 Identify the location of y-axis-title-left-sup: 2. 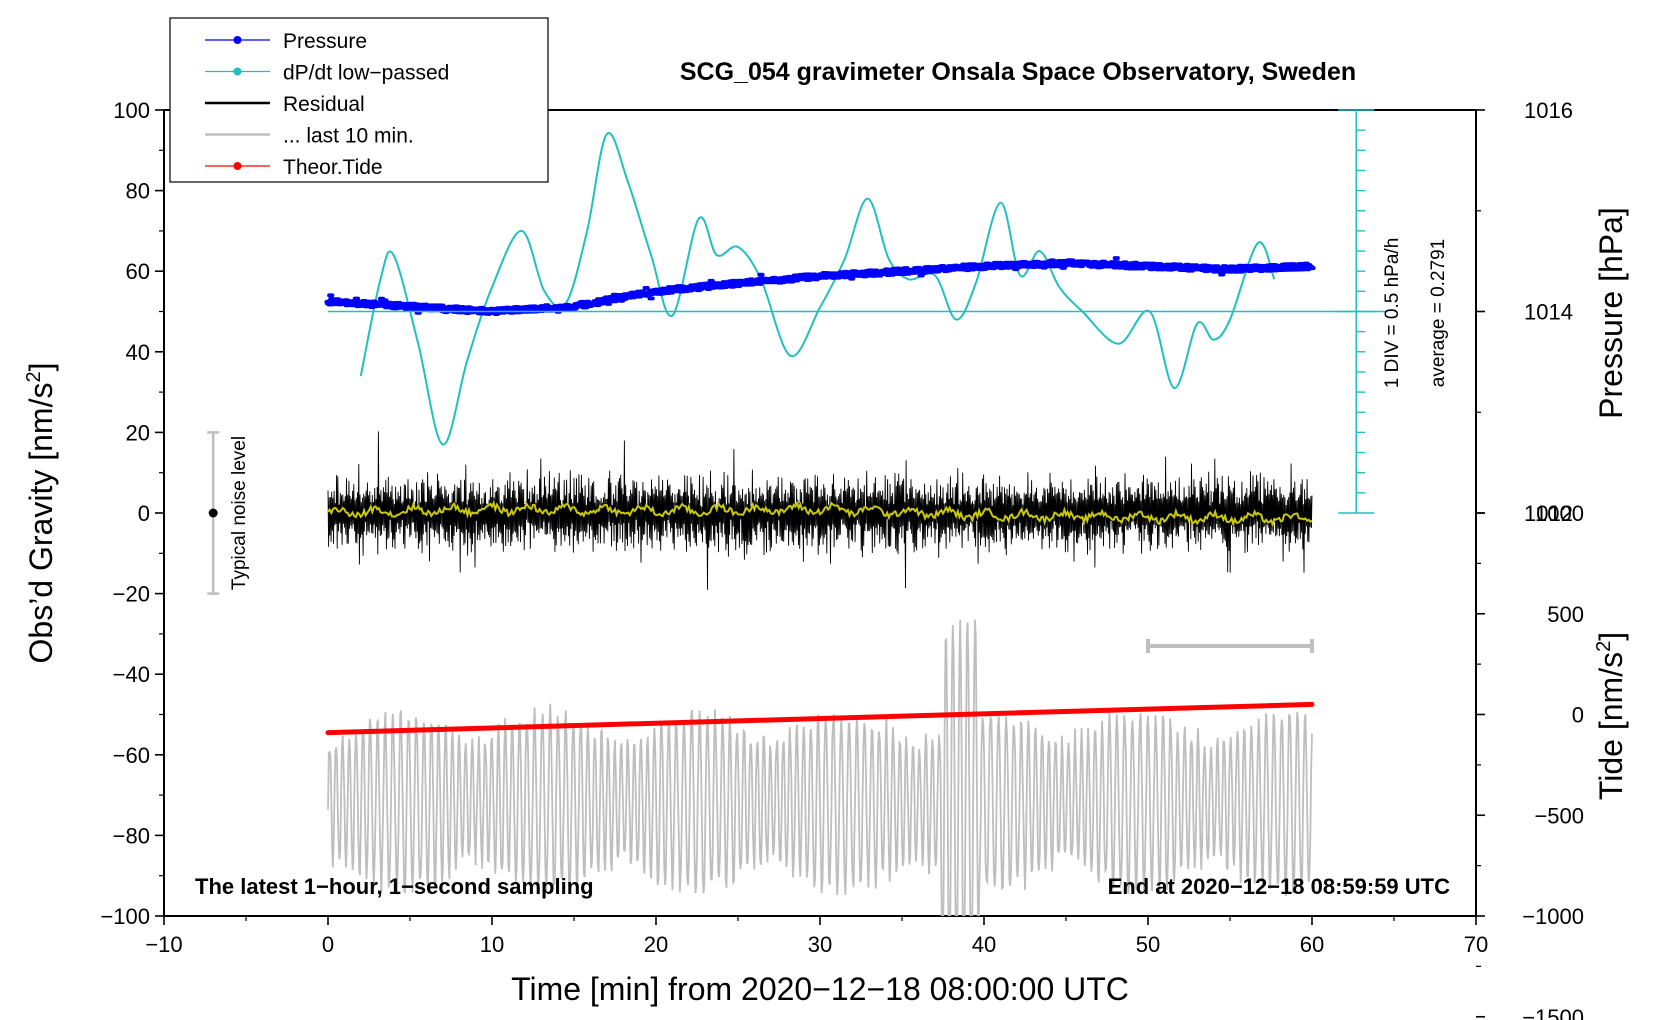
(34, 376).